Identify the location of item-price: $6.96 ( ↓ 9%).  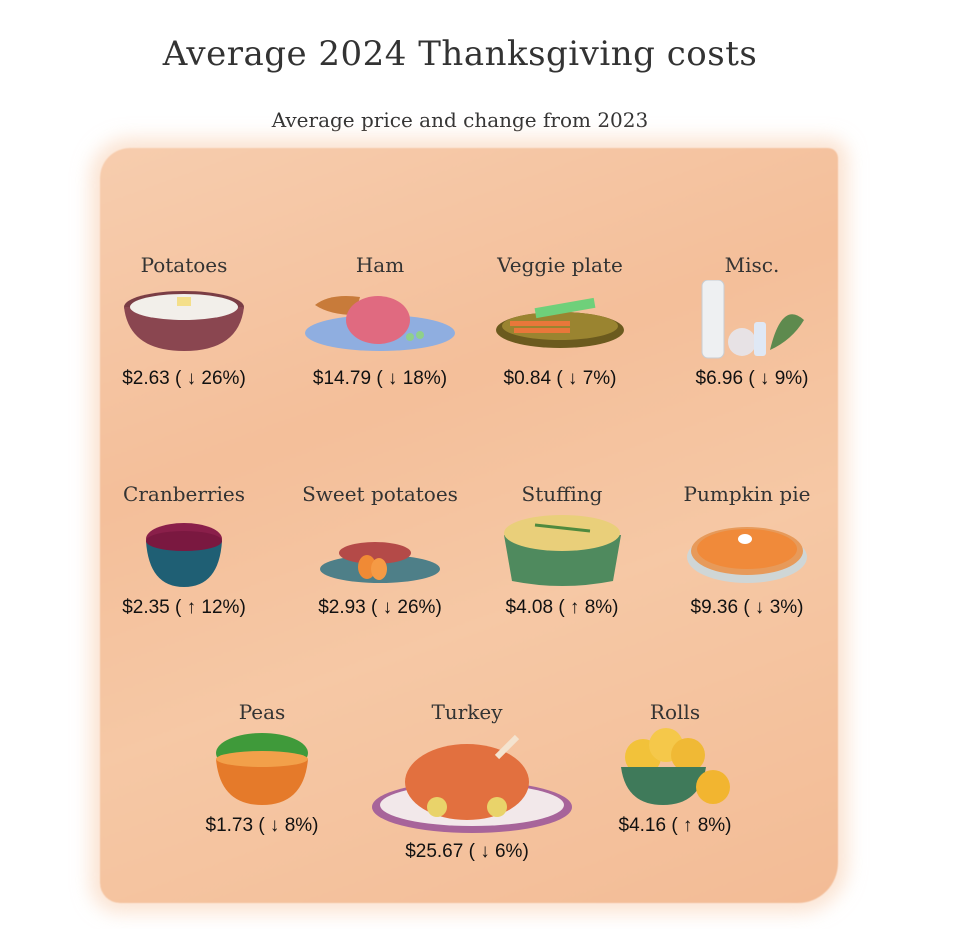
(752, 378).